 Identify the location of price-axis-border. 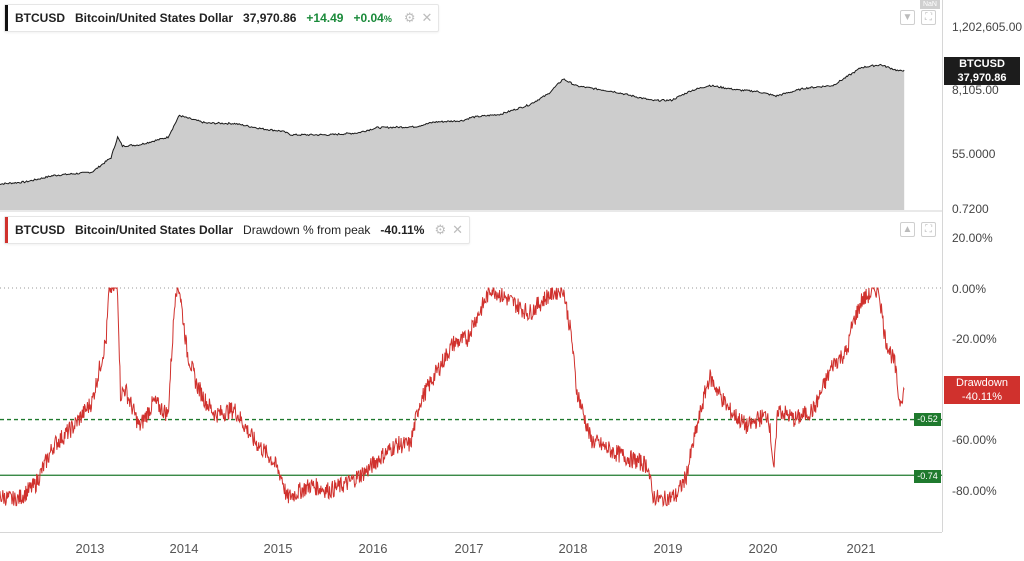
(942, 266).